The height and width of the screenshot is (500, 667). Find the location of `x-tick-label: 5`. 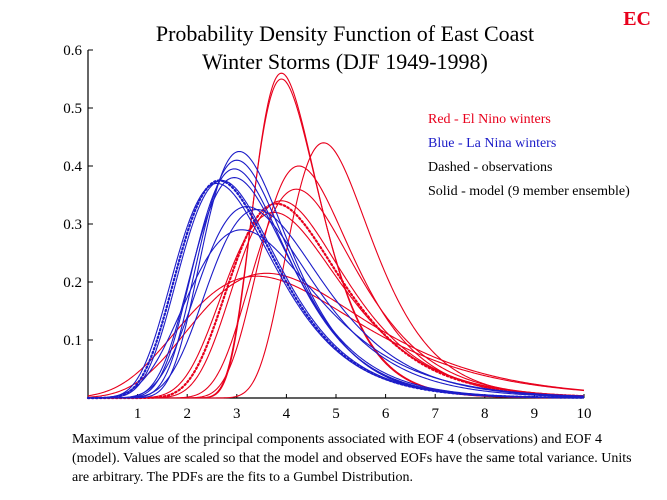

x-tick-label: 5 is located at coordinates (336, 414).